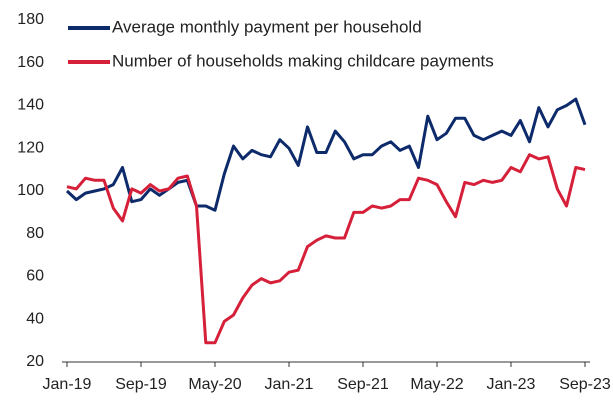 The image size is (613, 400). What do you see at coordinates (289, 384) in the screenshot?
I see `x-tick-label: Jan-21` at bounding box center [289, 384].